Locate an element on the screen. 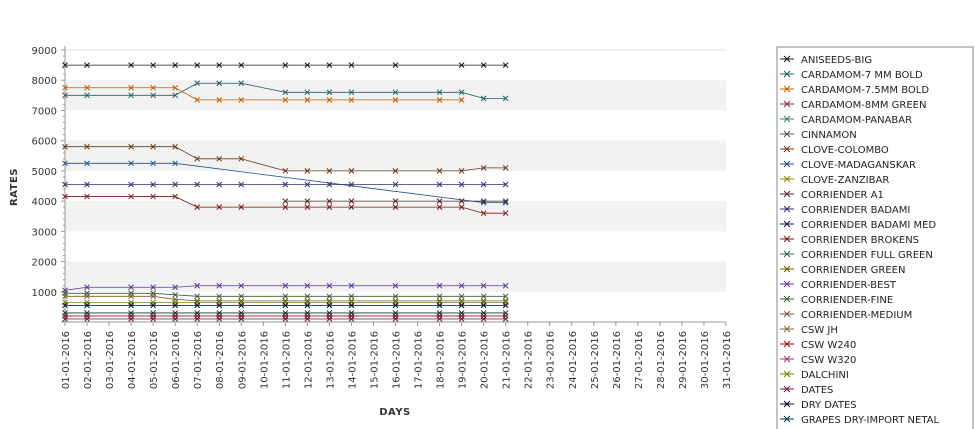 The height and width of the screenshot is (429, 975). series-corriender-fine is located at coordinates (285, 295).